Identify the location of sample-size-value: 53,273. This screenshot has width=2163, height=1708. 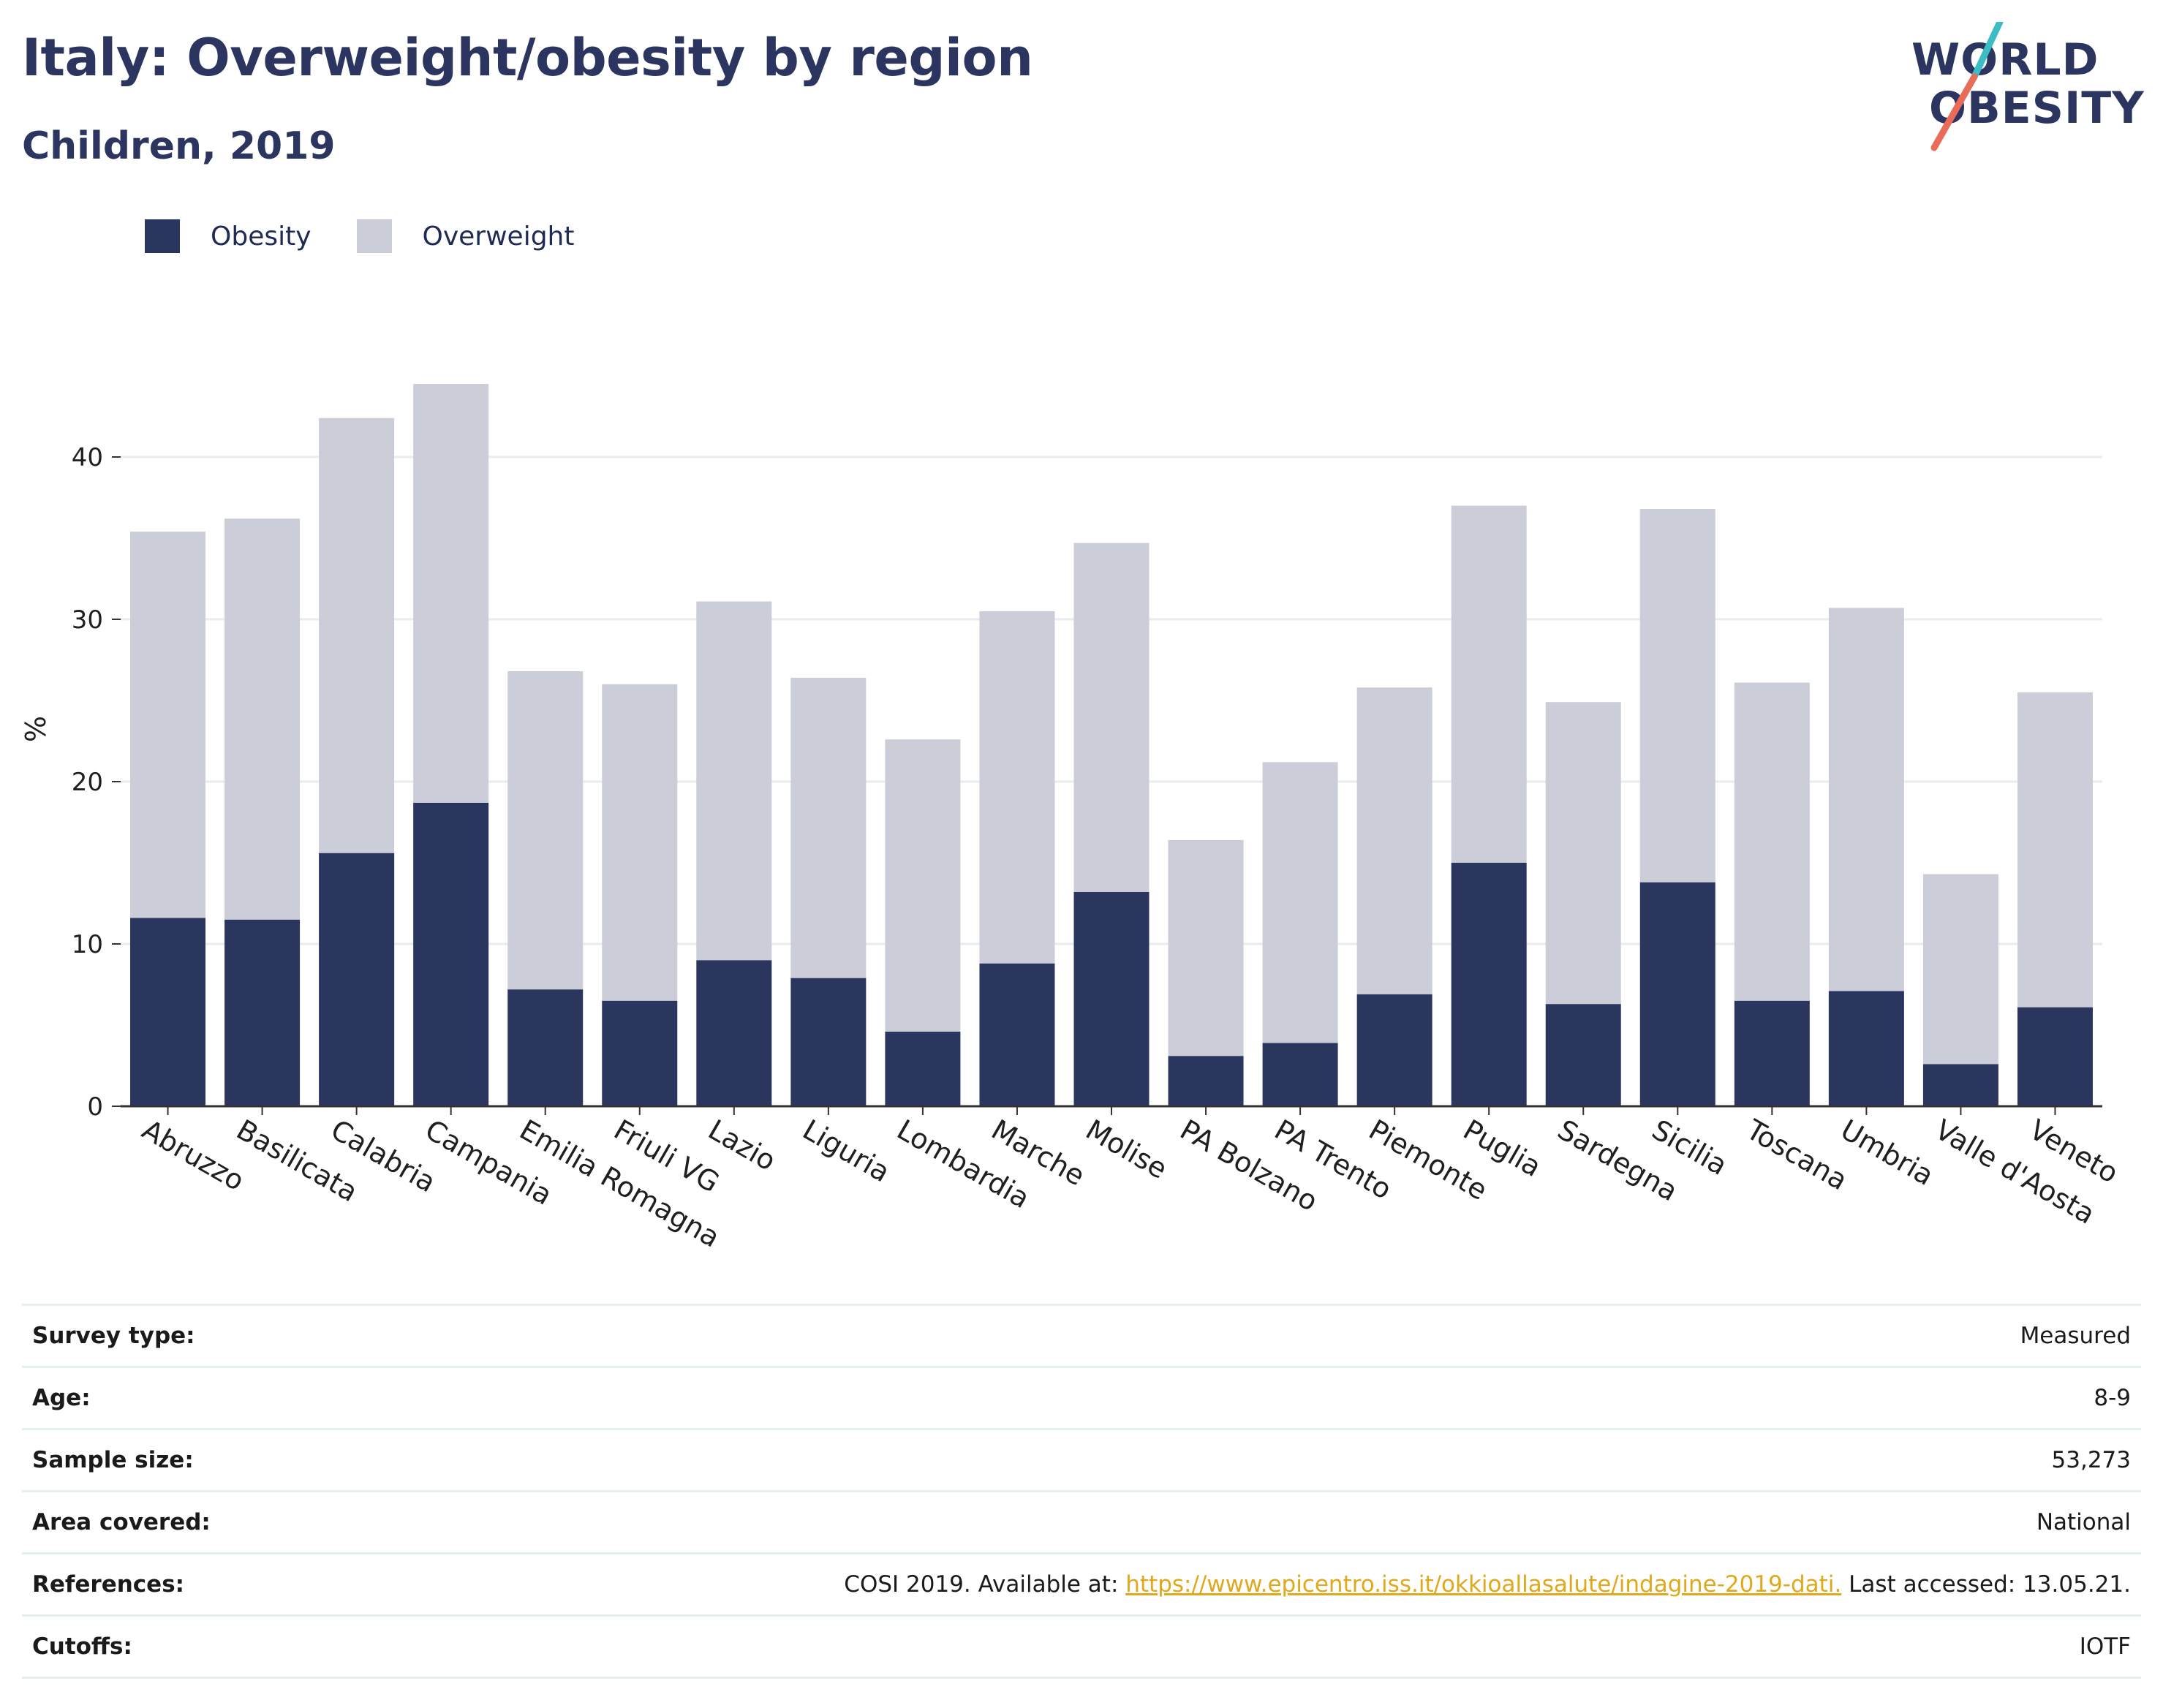
(1221, 1460).